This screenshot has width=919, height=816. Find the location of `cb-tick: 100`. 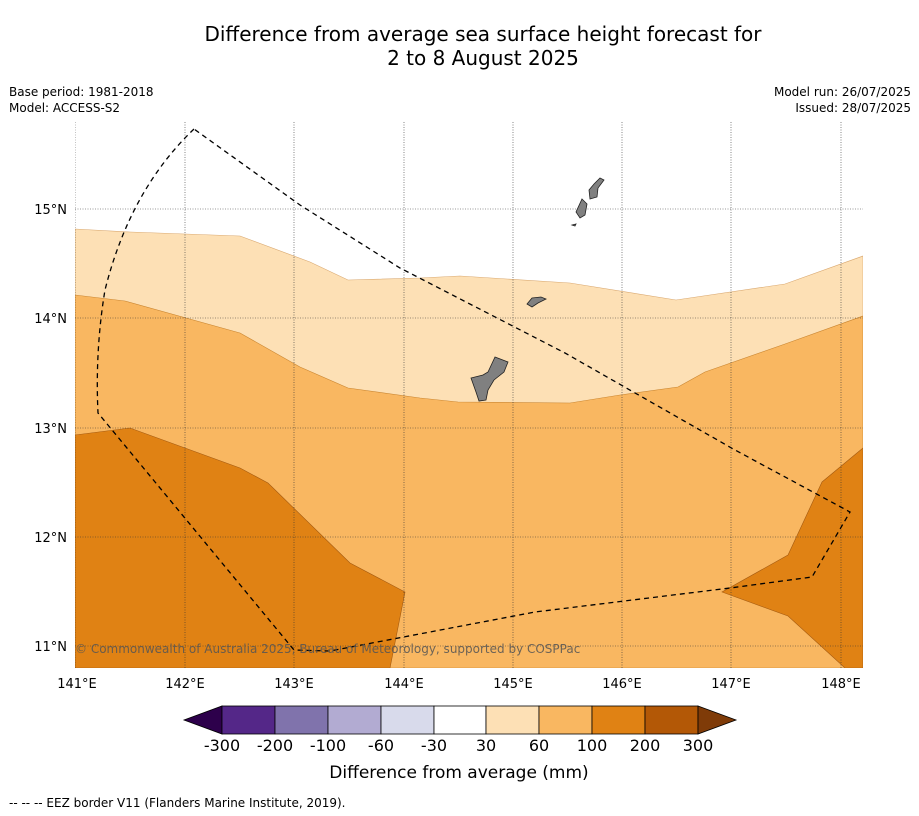

cb-tick: 100 is located at coordinates (592, 745).